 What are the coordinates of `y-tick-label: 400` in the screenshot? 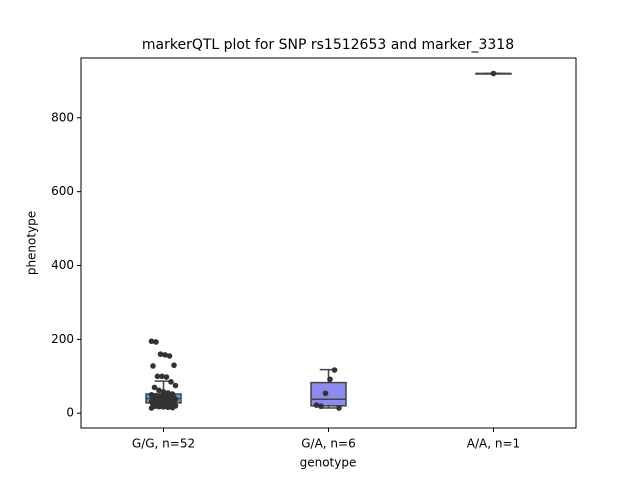 It's located at (62, 265).